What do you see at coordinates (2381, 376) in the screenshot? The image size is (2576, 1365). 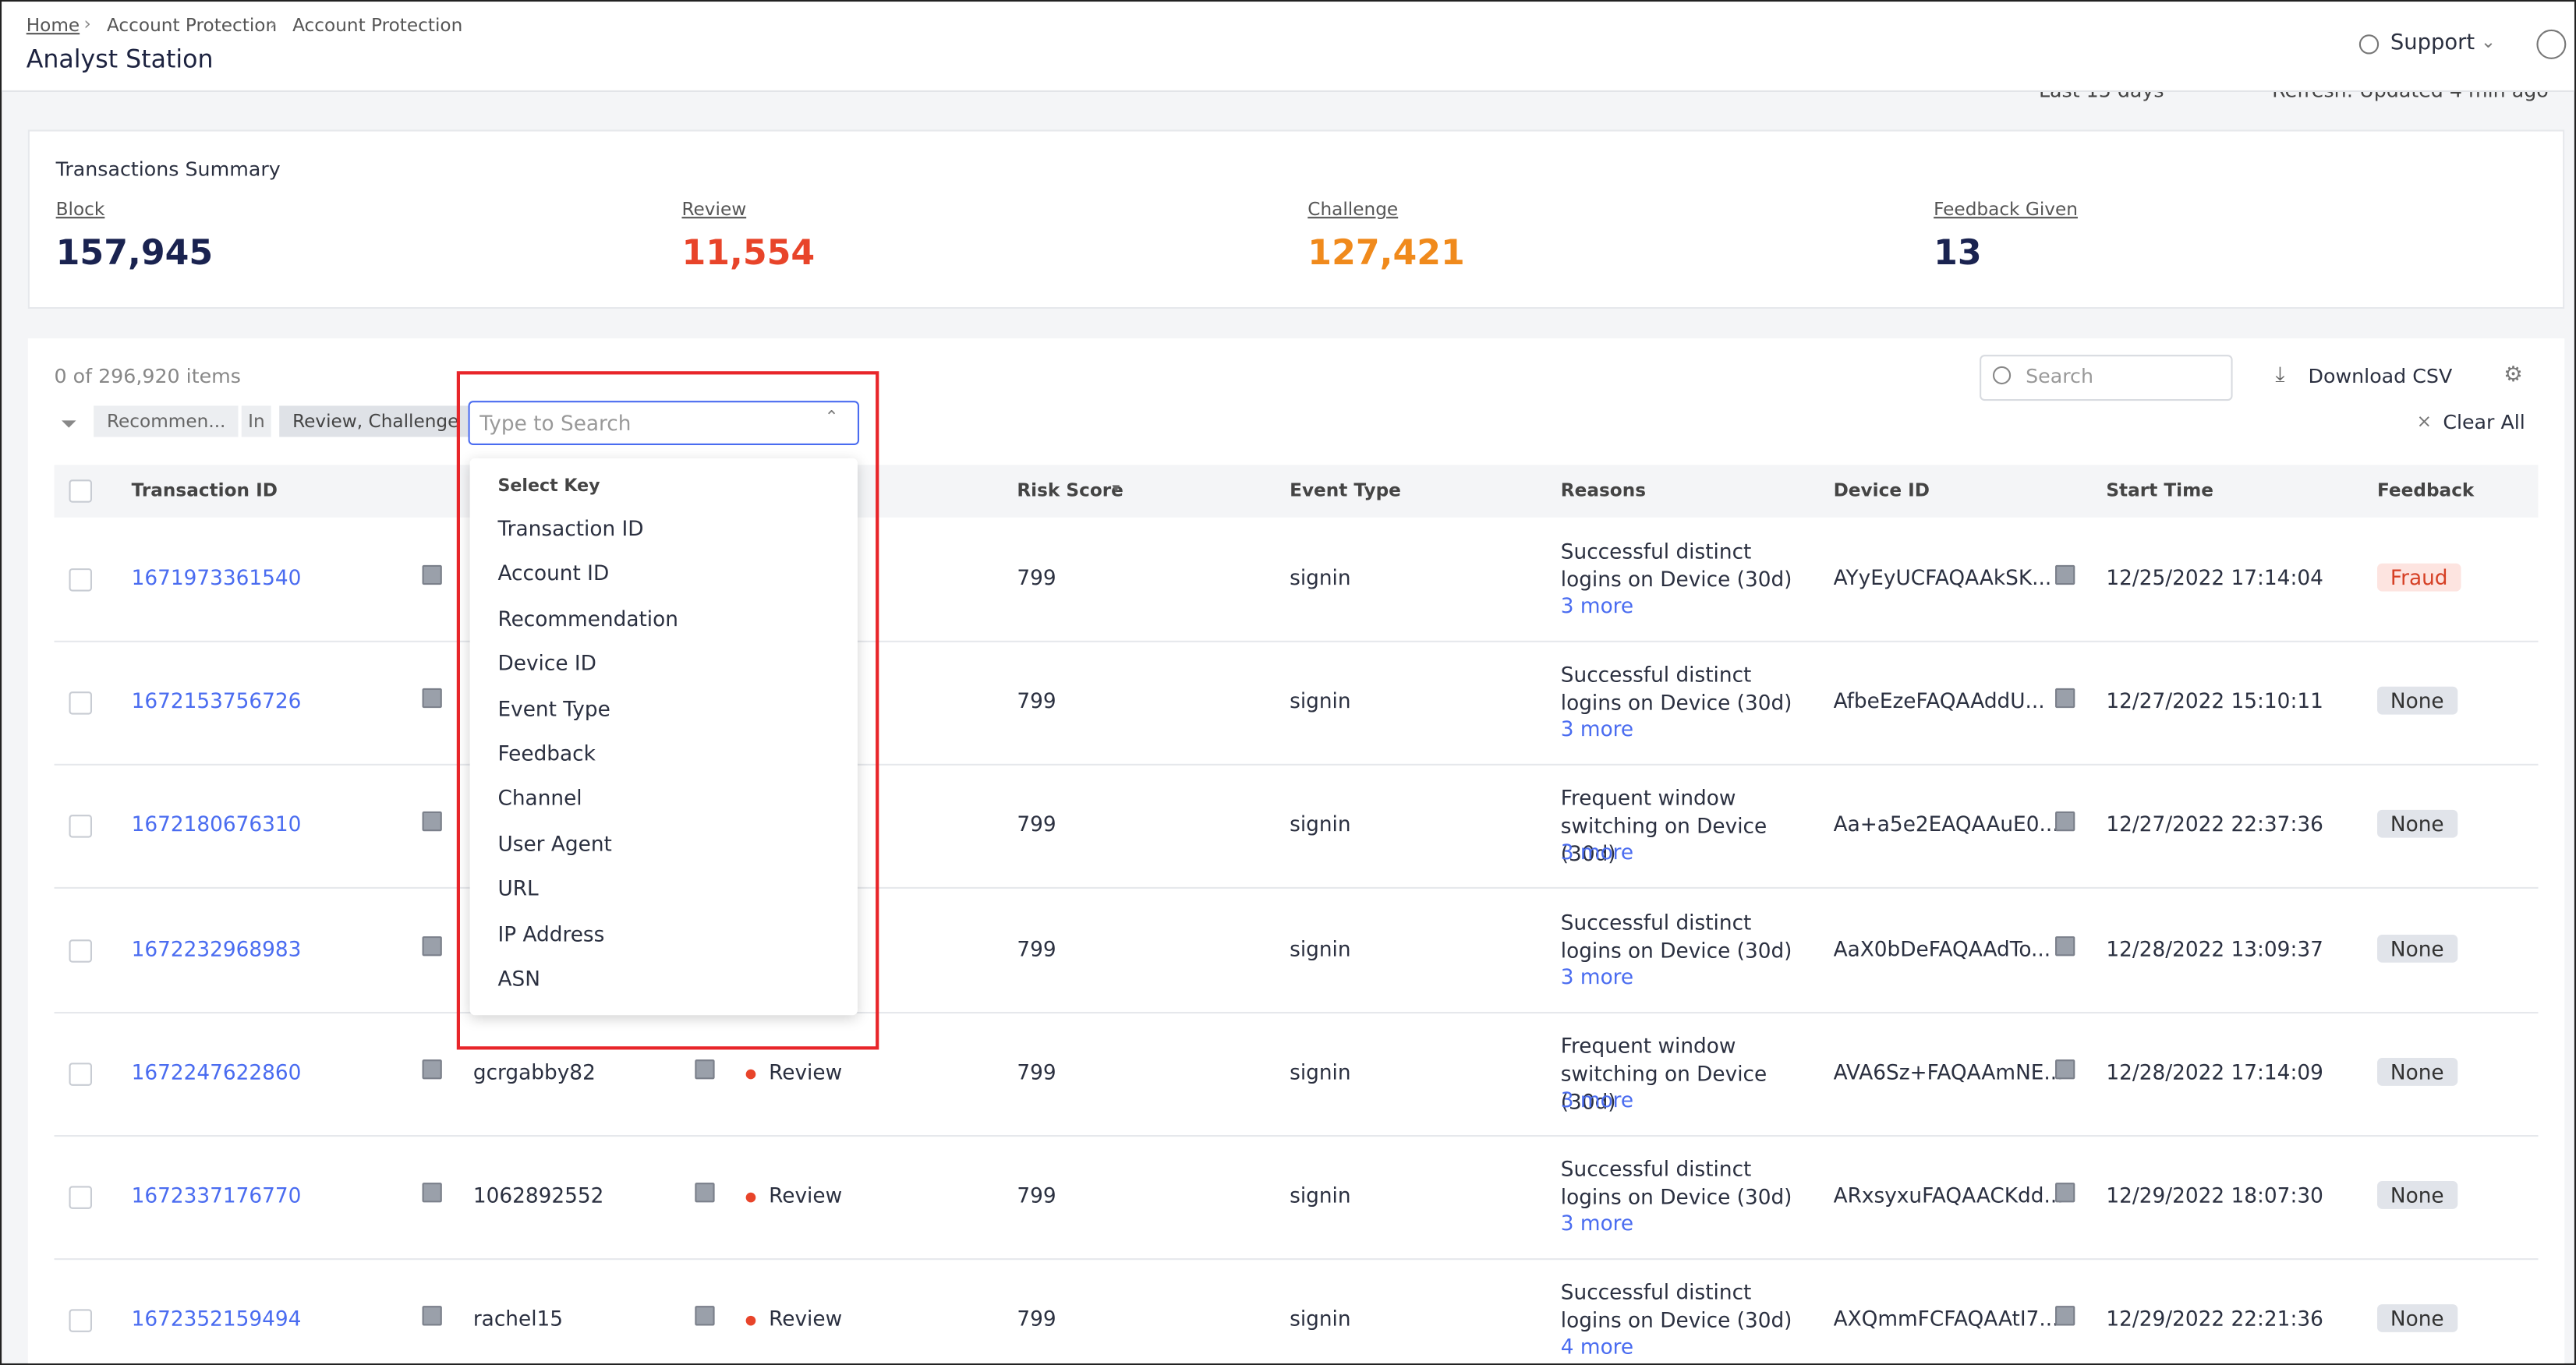 I see `download-csv: Download CSV` at bounding box center [2381, 376].